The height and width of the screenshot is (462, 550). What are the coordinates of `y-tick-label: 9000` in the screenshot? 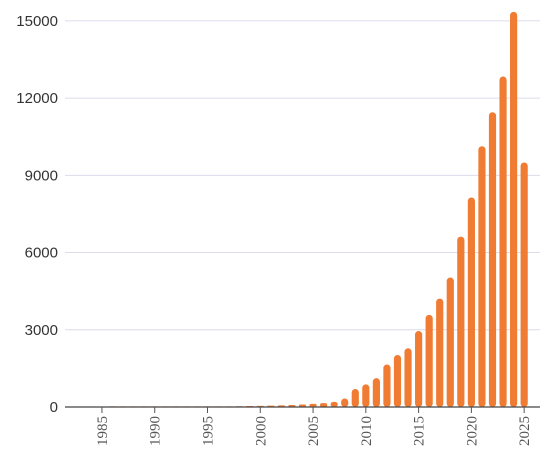 It's located at (41, 175).